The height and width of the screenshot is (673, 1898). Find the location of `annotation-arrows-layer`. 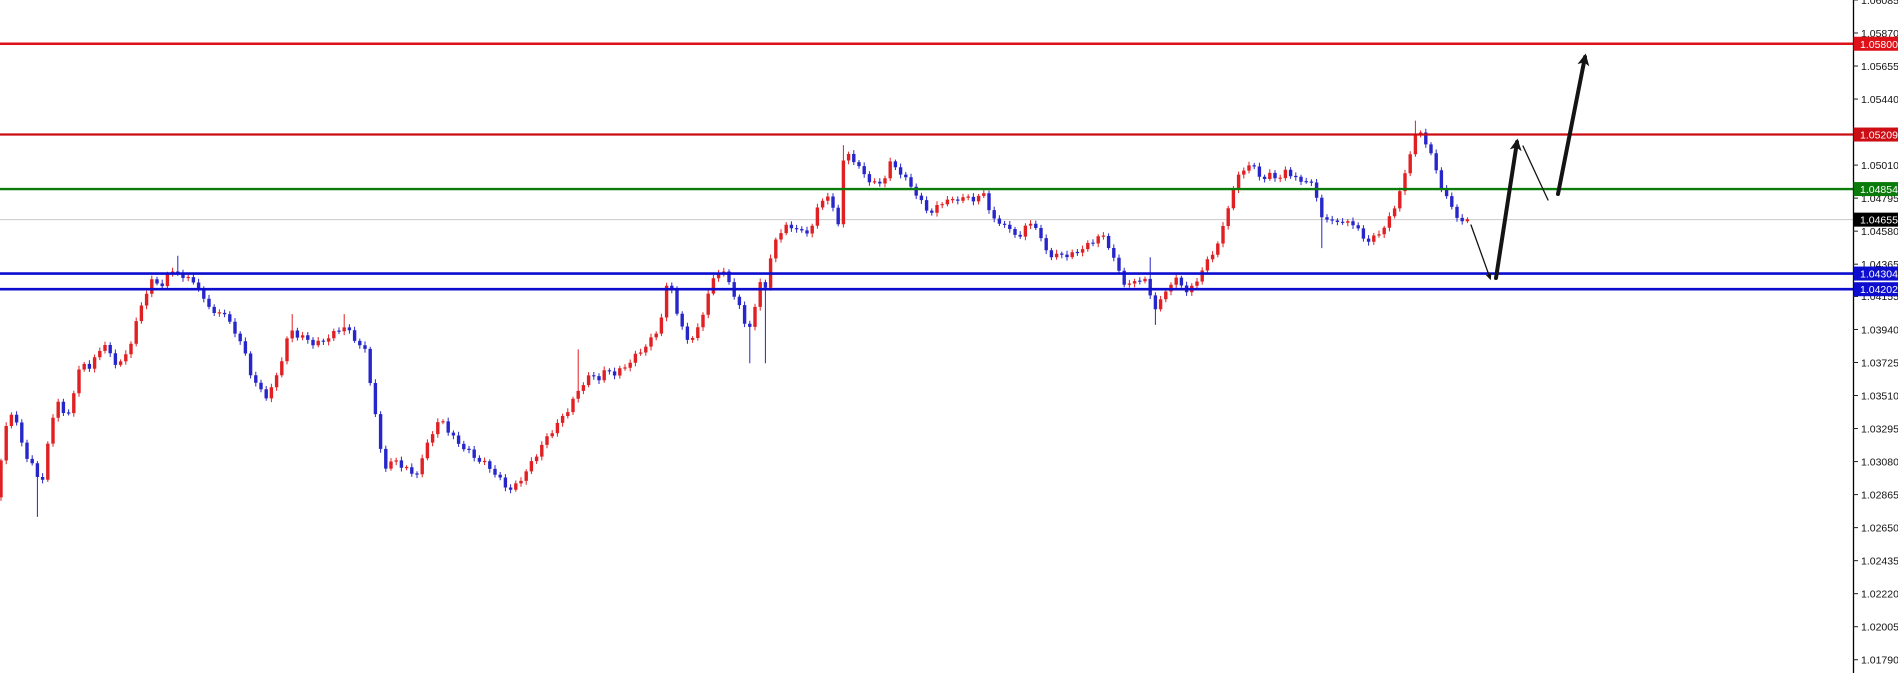

annotation-arrows-layer is located at coordinates (1530, 167).